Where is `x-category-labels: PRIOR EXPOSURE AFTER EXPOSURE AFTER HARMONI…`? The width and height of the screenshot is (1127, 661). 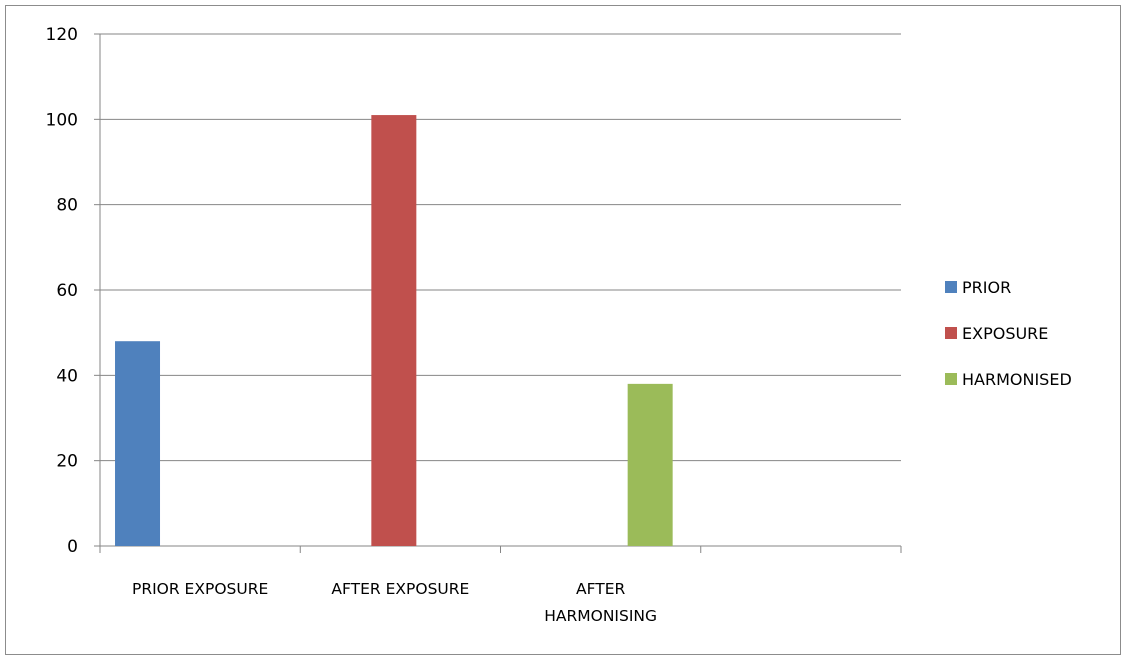 x-category-labels: PRIOR EXPOSURE AFTER EXPOSURE AFTER HARMONI… is located at coordinates (394, 602).